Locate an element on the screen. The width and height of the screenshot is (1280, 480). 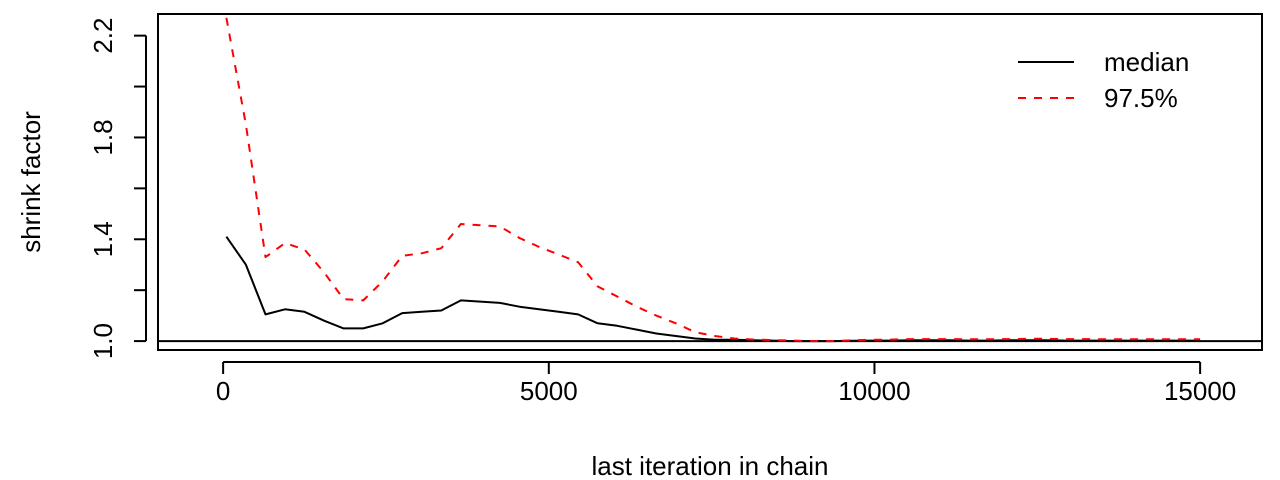
x-tick-label: 5000 is located at coordinates (549, 391).